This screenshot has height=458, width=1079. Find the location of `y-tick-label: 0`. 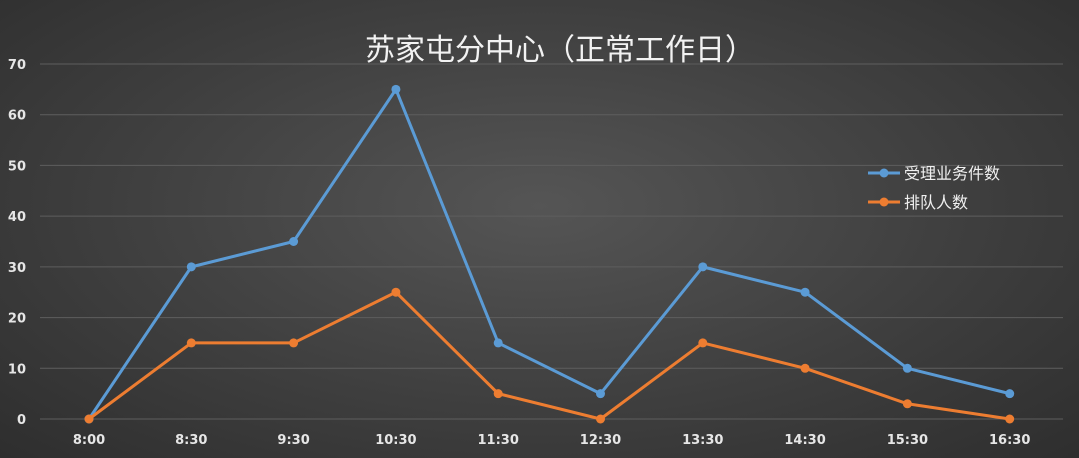

y-tick-label: 0 is located at coordinates (21, 420).